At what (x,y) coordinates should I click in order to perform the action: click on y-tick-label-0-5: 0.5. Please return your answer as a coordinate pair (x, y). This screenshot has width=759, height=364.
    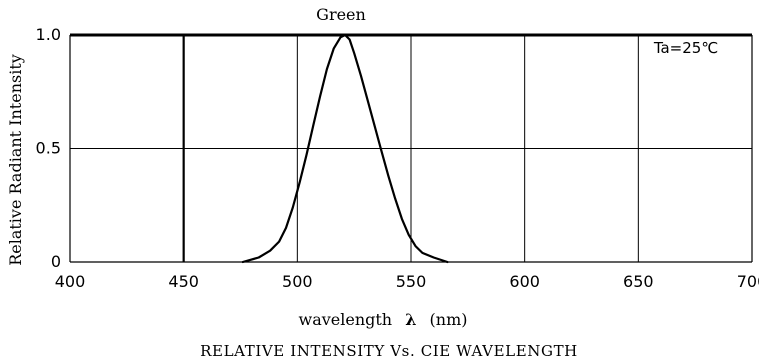
    Looking at the image, I should click on (48, 148).